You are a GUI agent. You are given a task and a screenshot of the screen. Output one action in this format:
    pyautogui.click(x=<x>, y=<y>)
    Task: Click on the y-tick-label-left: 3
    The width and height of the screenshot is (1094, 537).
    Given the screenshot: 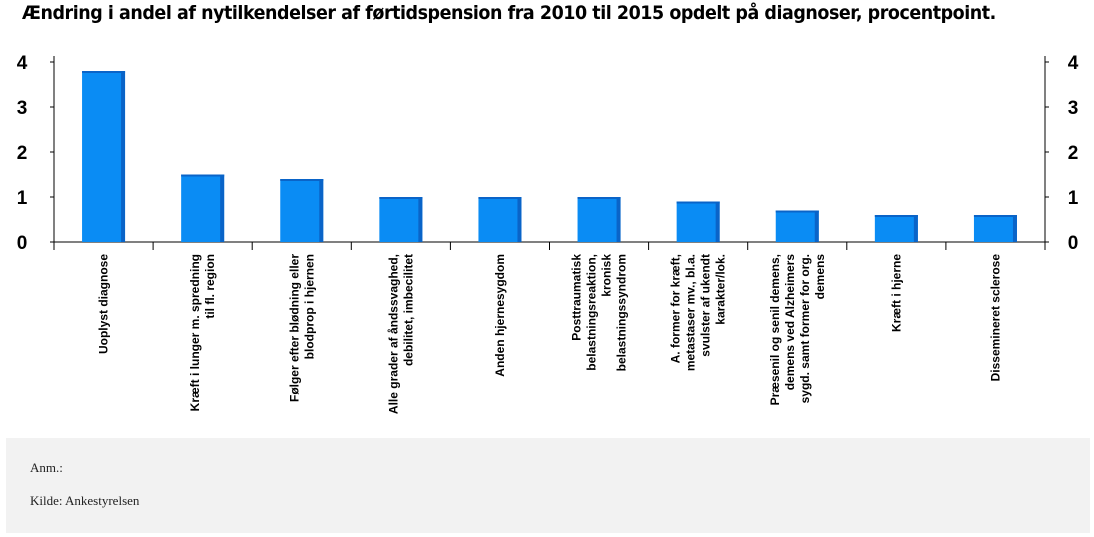 What is the action you would take?
    pyautogui.click(x=22, y=108)
    